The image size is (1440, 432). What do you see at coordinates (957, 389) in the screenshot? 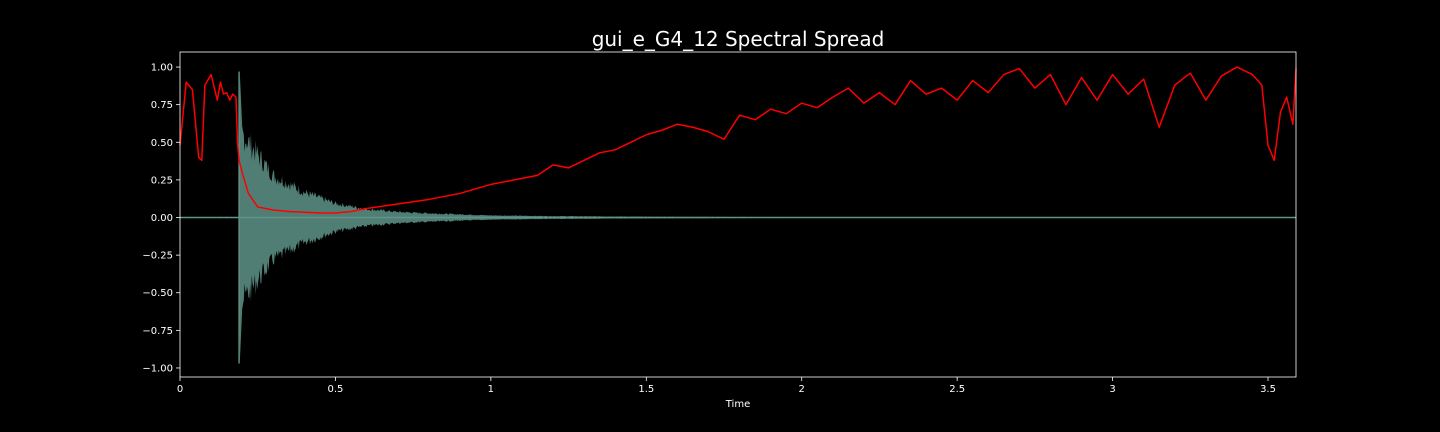
I see `x-tick-label: 2.5` at bounding box center [957, 389].